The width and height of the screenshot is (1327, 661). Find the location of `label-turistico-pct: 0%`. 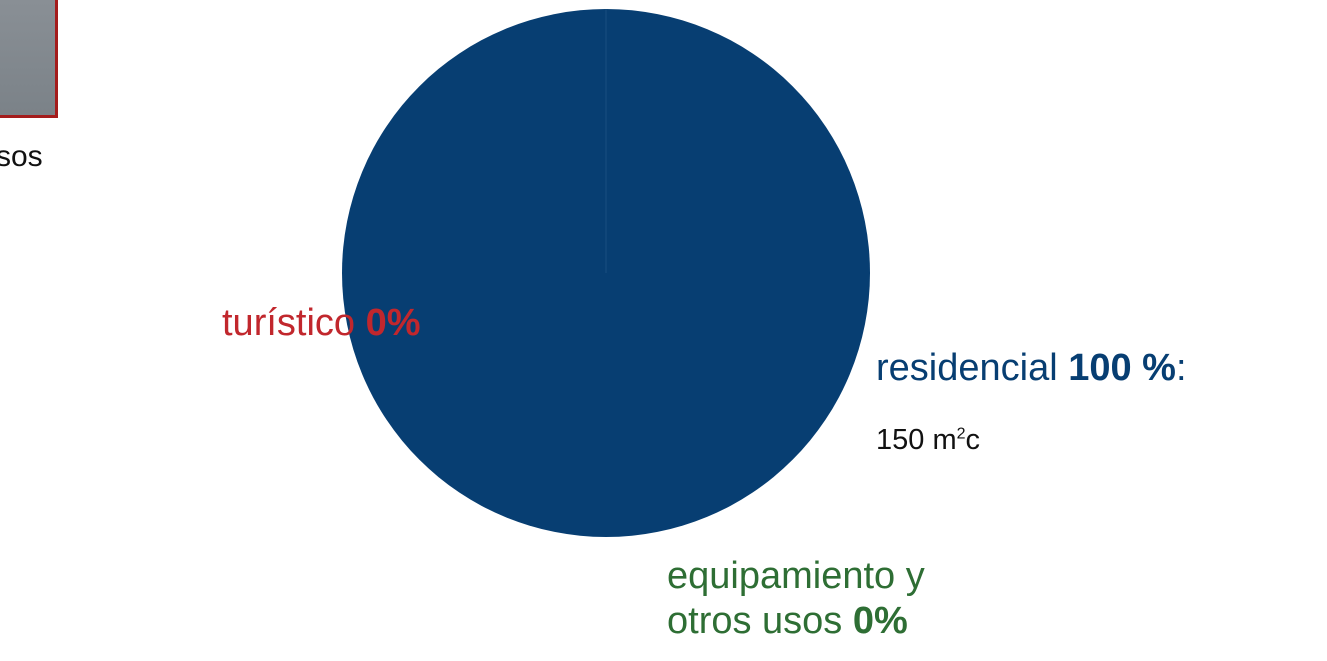

label-turistico-pct: 0% is located at coordinates (393, 323).